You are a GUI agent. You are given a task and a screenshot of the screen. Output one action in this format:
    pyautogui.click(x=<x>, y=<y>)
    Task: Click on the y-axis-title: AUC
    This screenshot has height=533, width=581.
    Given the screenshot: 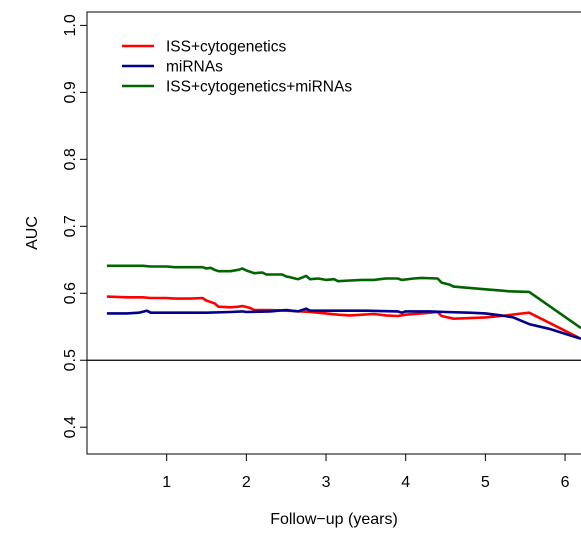 What is the action you would take?
    pyautogui.click(x=32, y=233)
    